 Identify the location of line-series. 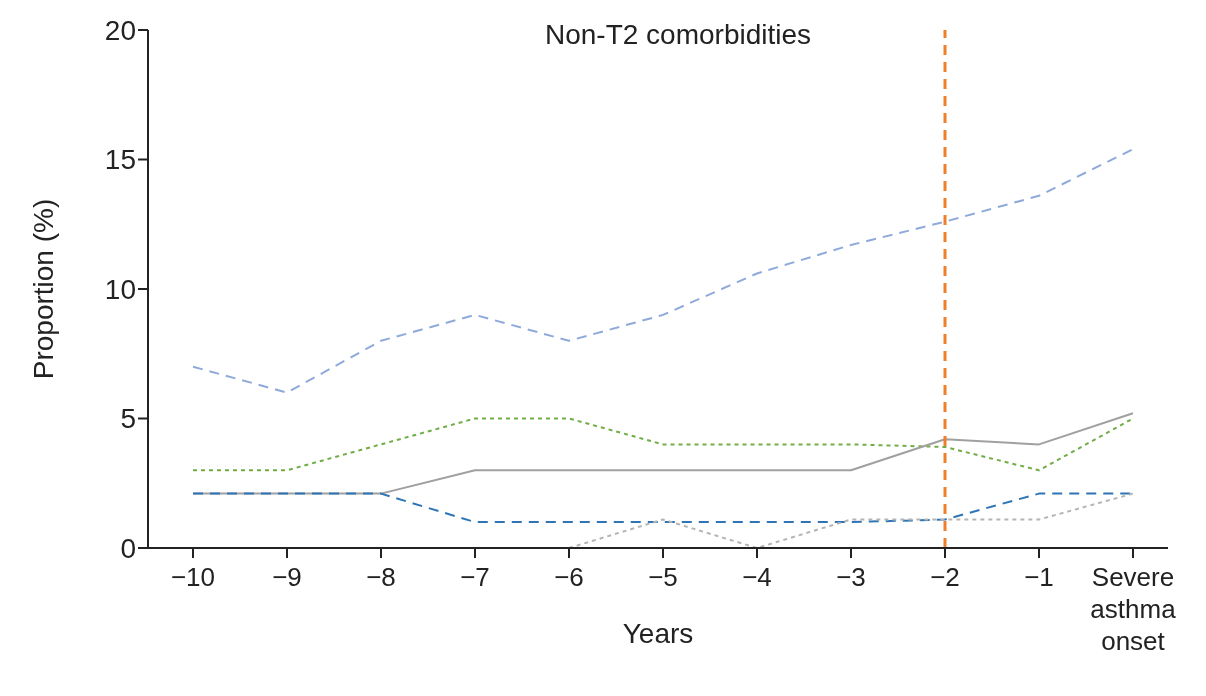
(663, 444).